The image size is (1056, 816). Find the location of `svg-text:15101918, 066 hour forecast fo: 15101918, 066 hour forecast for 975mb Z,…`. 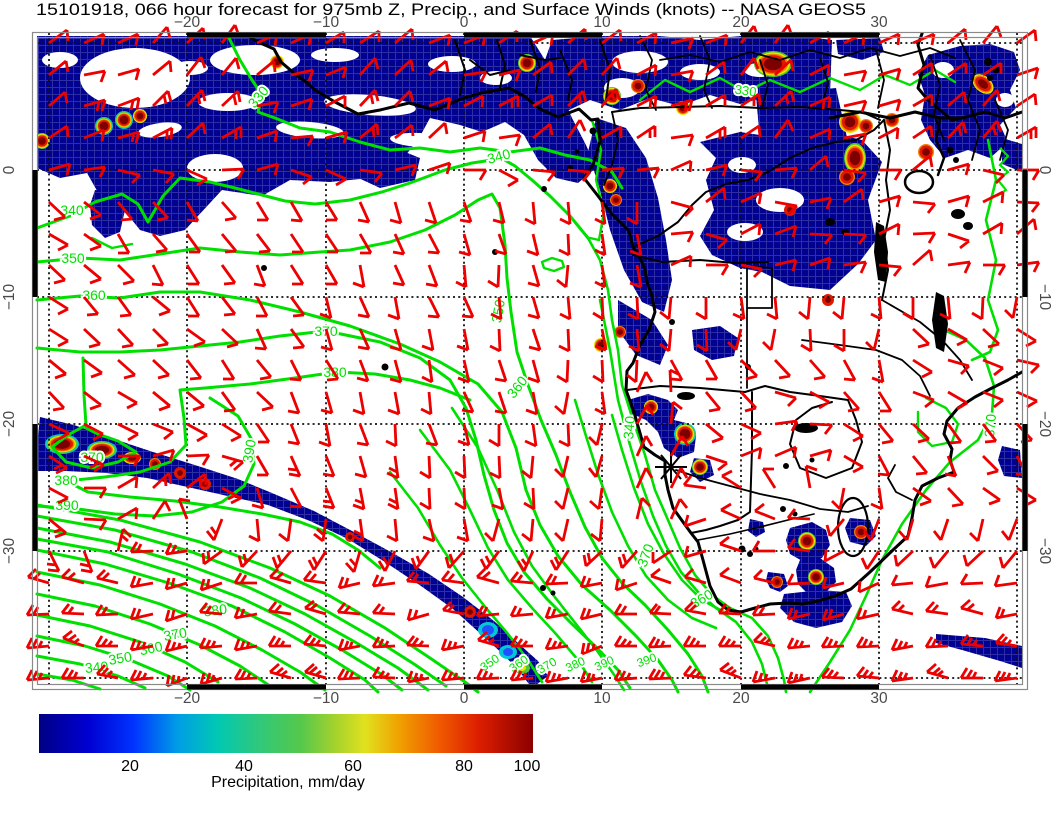

svg-text:15101918, 066 hour forecast fo: 15101918, 066 hour forecast for 975mb Z,… is located at coordinates (451, 10).